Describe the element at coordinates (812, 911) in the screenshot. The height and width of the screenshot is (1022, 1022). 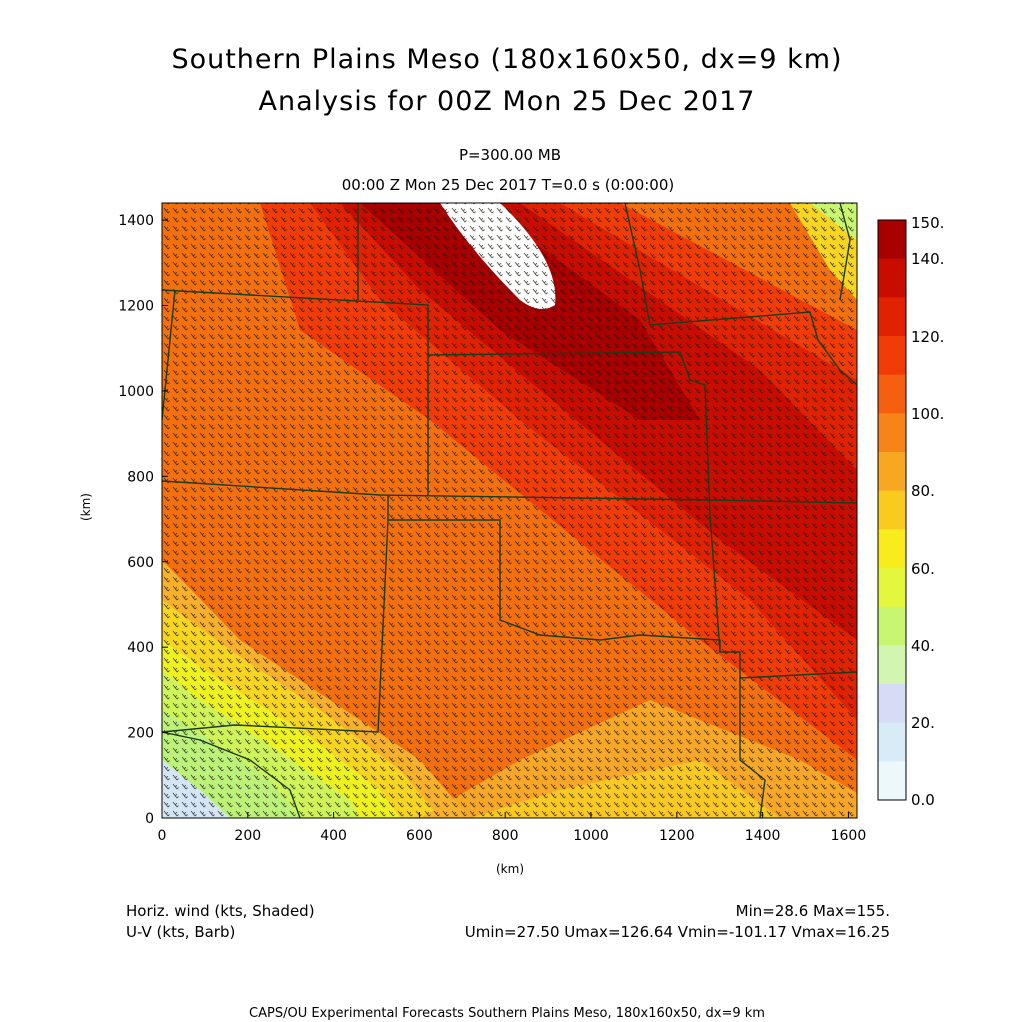
I see `min-max-stats: Min=28.6 Max=155.` at that location.